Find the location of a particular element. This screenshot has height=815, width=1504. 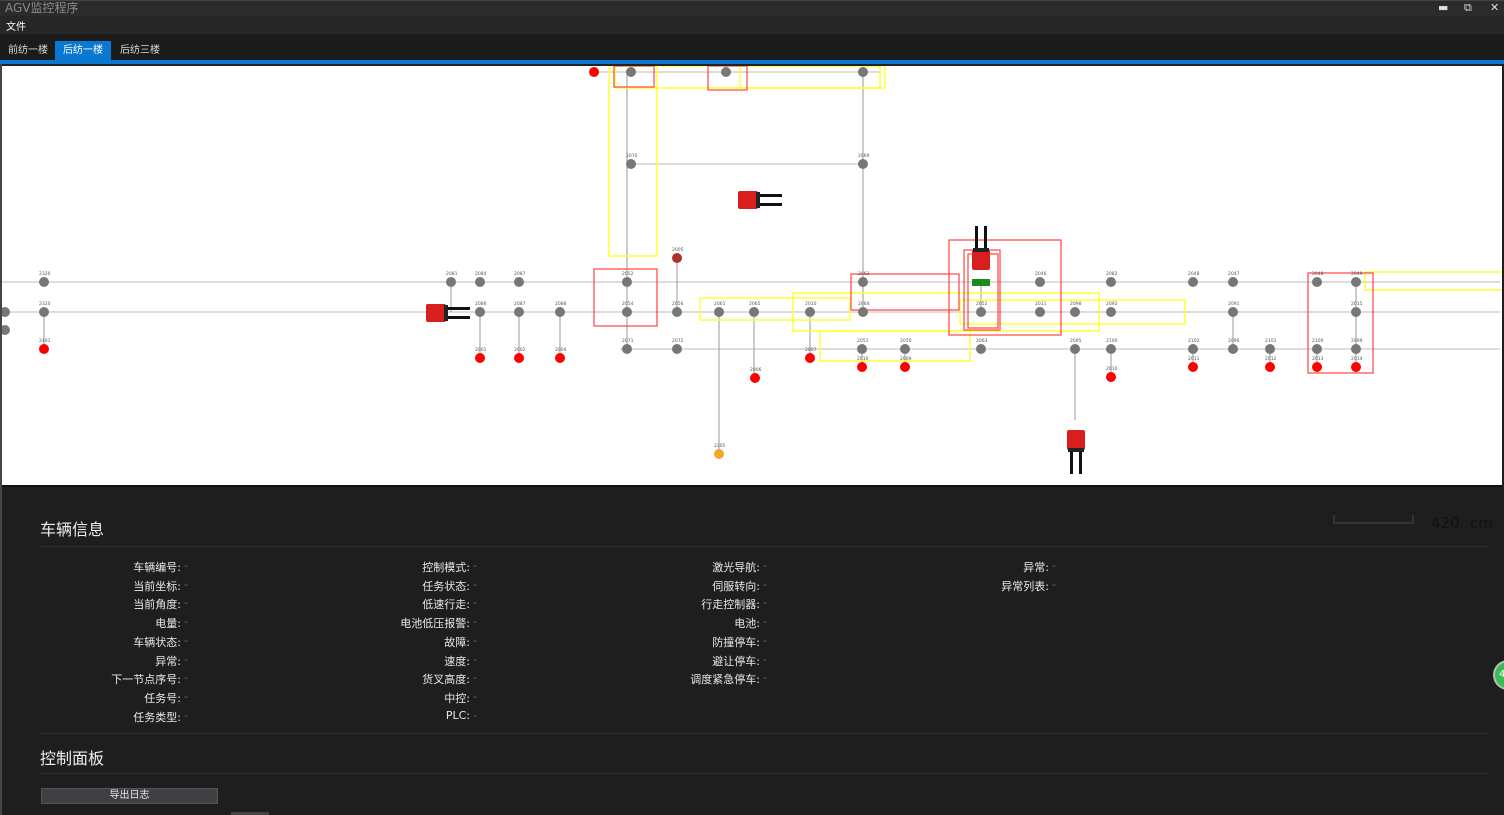

node-id: 2100 is located at coordinates (1318, 341).